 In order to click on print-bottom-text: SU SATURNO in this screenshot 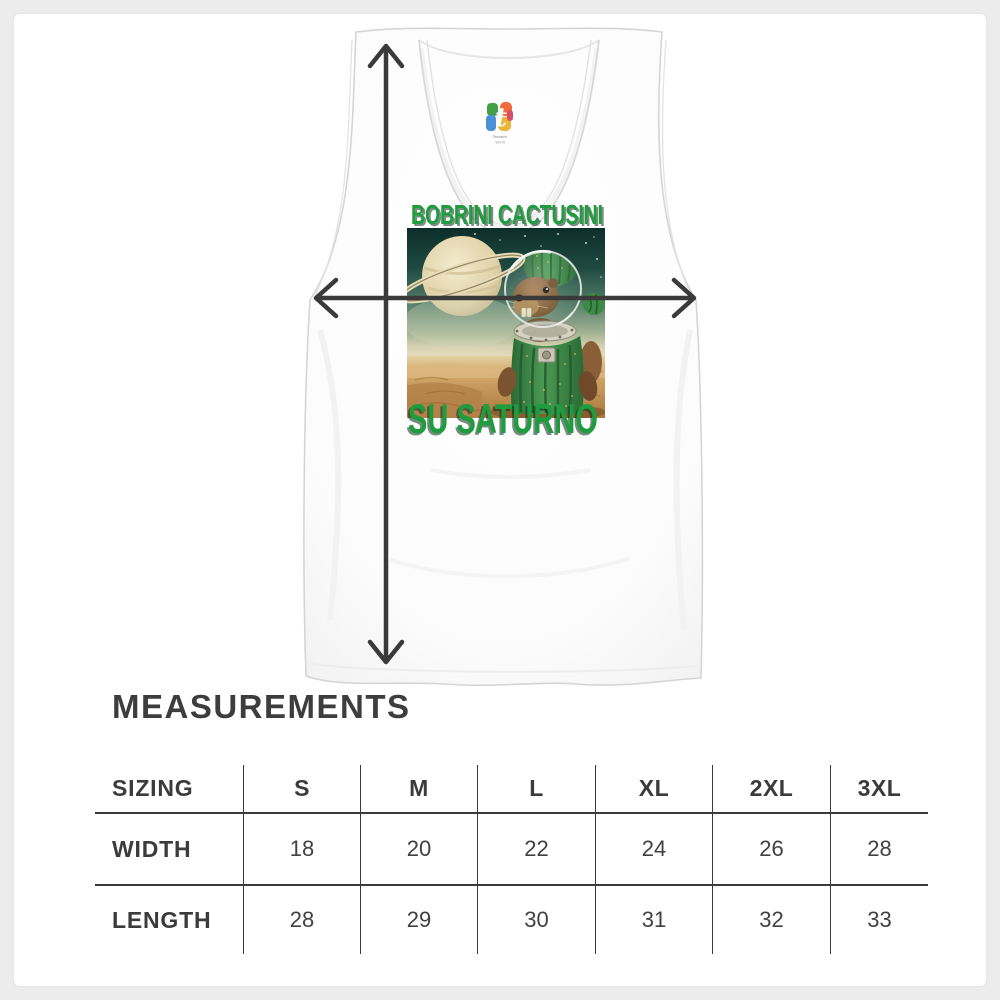, I will do `click(503, 418)`.